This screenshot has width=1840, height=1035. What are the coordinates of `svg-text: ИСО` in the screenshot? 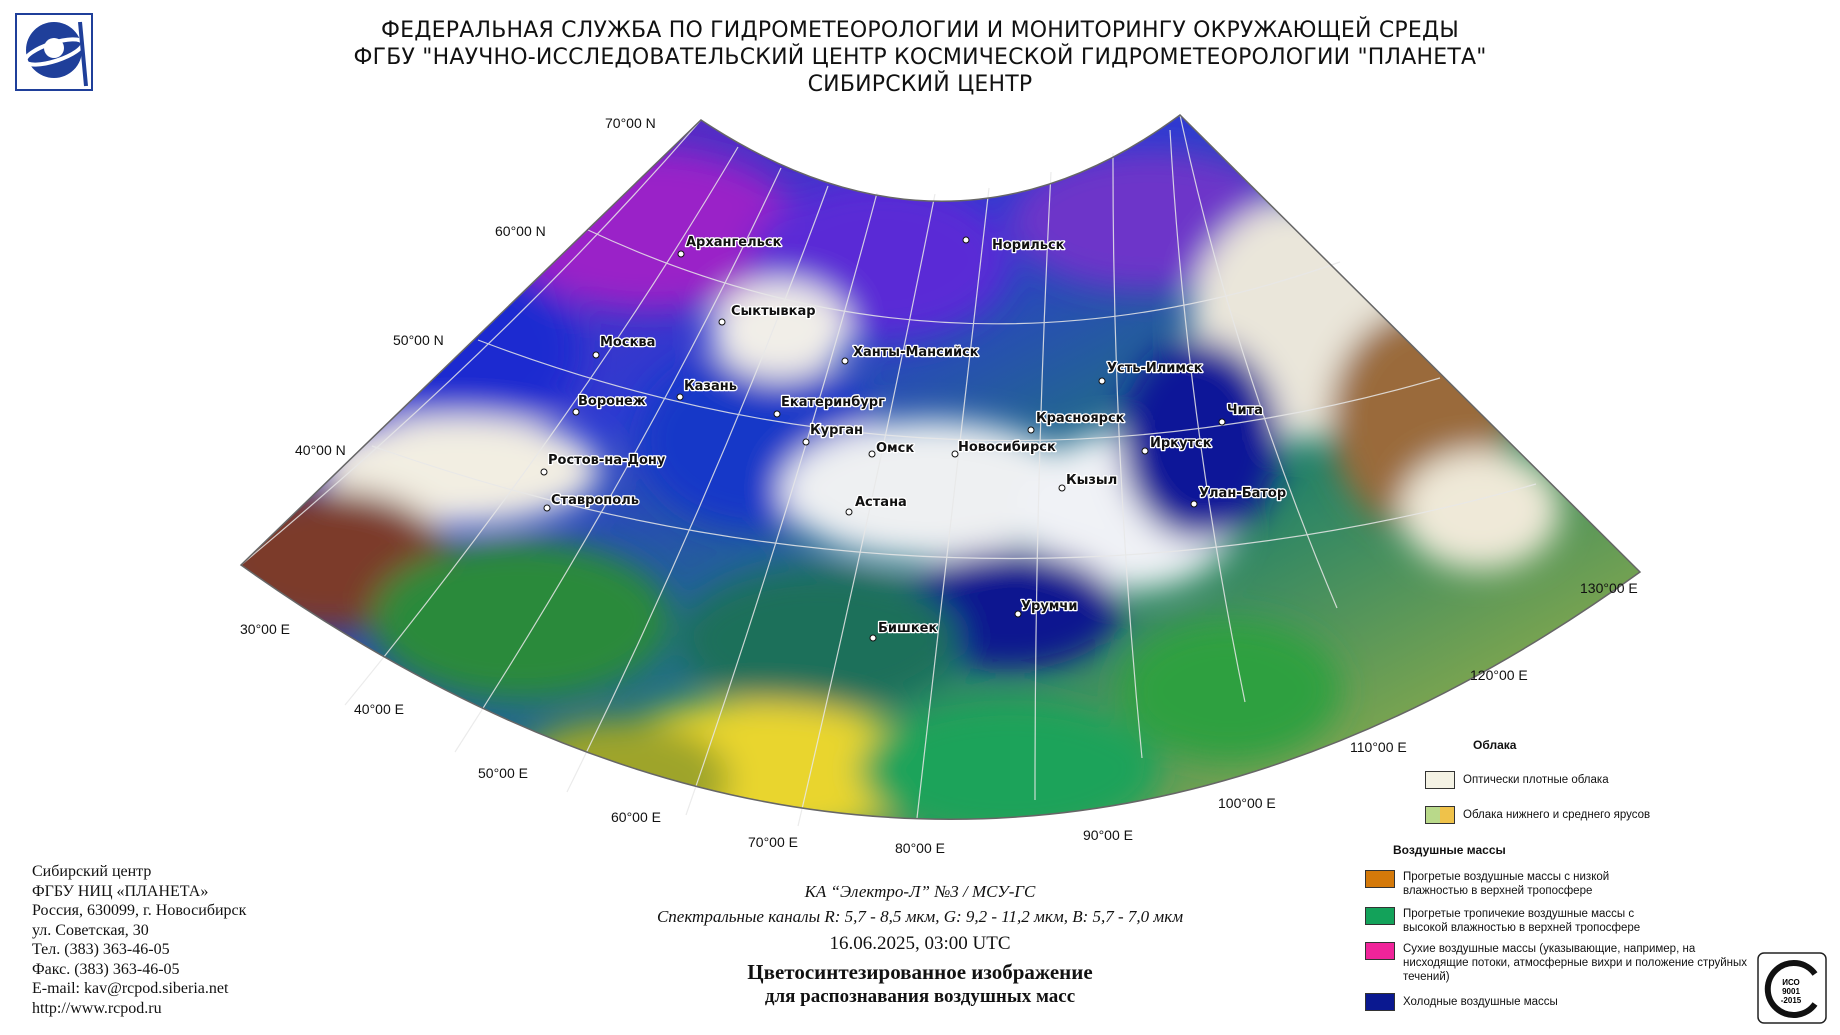 It's located at (1791, 982).